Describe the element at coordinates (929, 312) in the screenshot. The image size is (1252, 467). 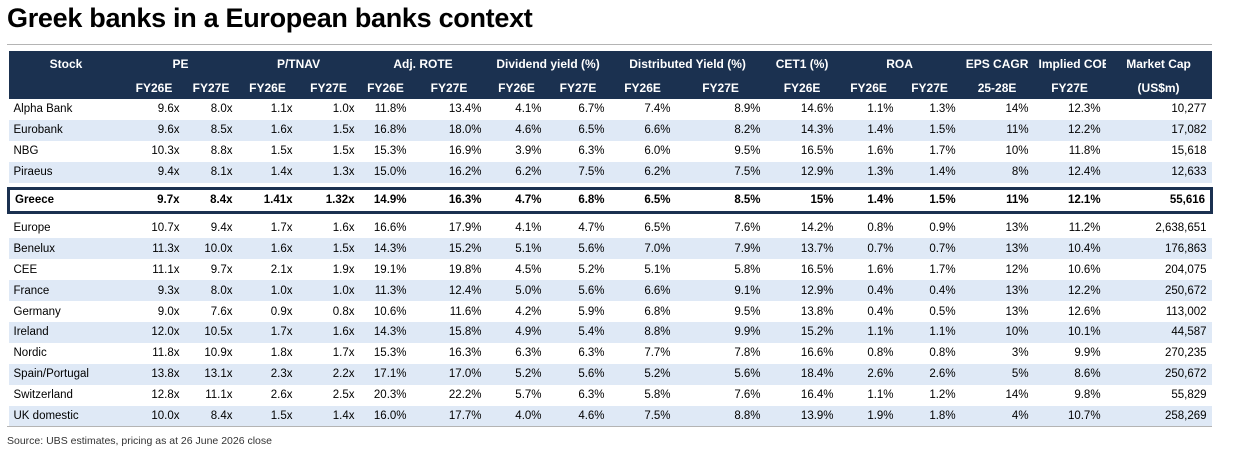
I see `table-cell: 0.5%` at that location.